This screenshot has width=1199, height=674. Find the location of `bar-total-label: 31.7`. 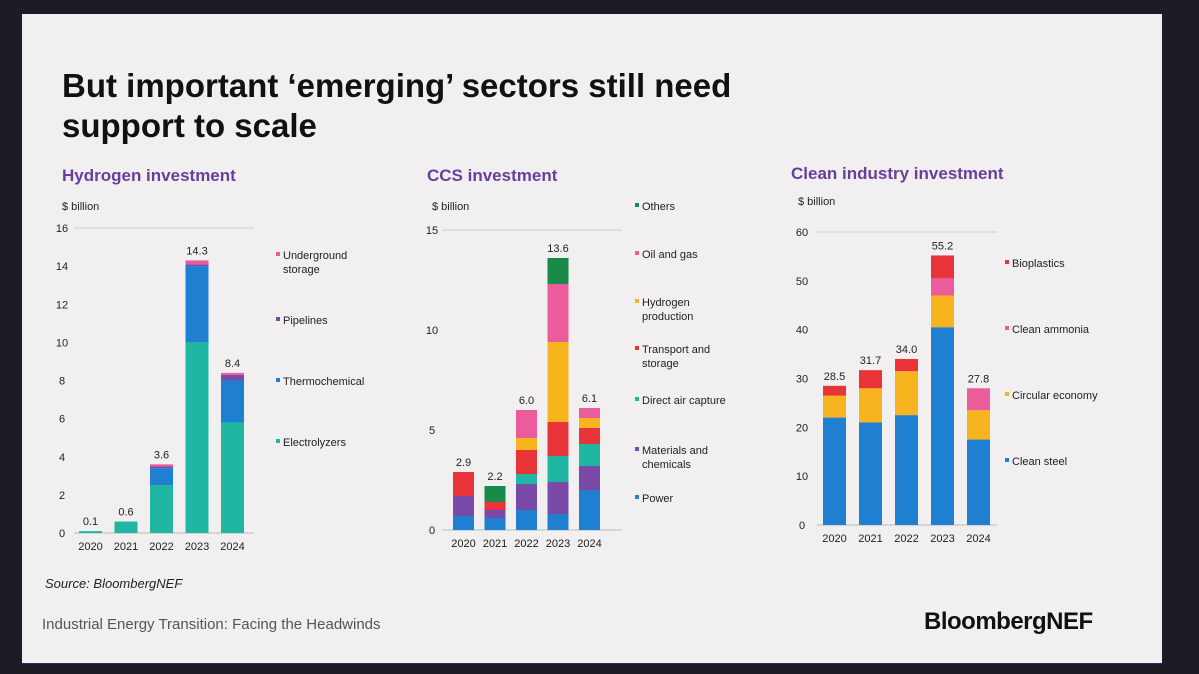

bar-total-label: 31.7 is located at coordinates (870, 361).